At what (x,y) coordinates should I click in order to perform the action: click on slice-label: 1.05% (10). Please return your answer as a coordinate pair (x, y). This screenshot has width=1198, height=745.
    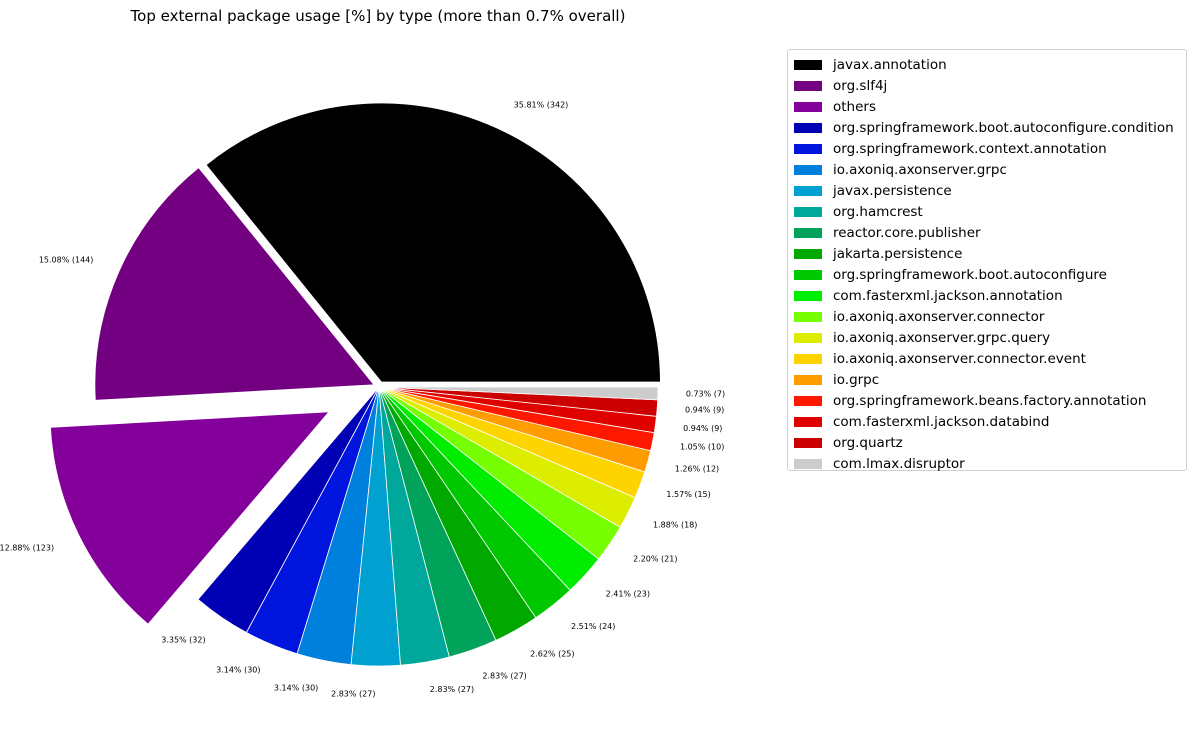
    Looking at the image, I should click on (702, 447).